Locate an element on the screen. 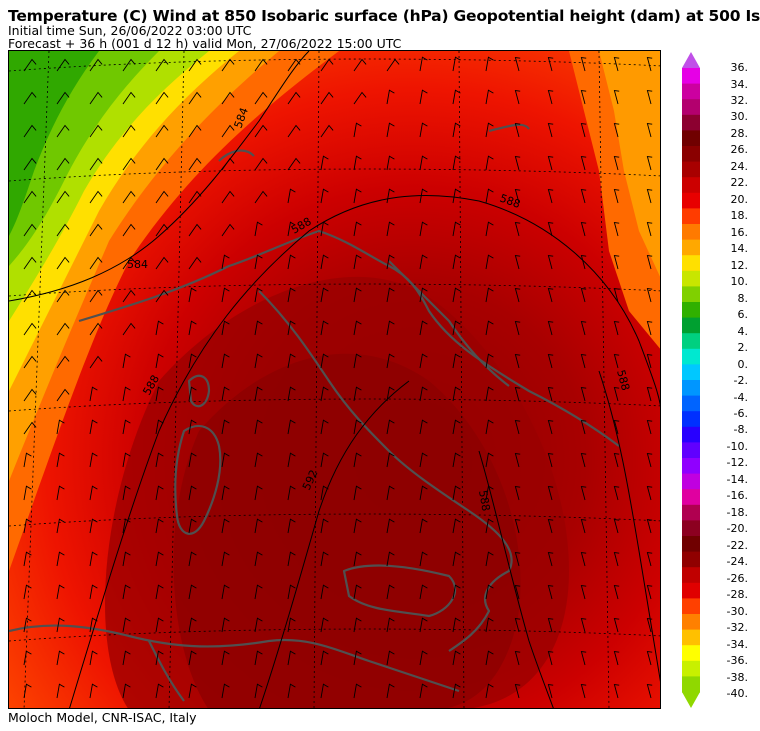 This screenshot has height=731, width=760. color-bar-label: -38. is located at coordinates (737, 677).